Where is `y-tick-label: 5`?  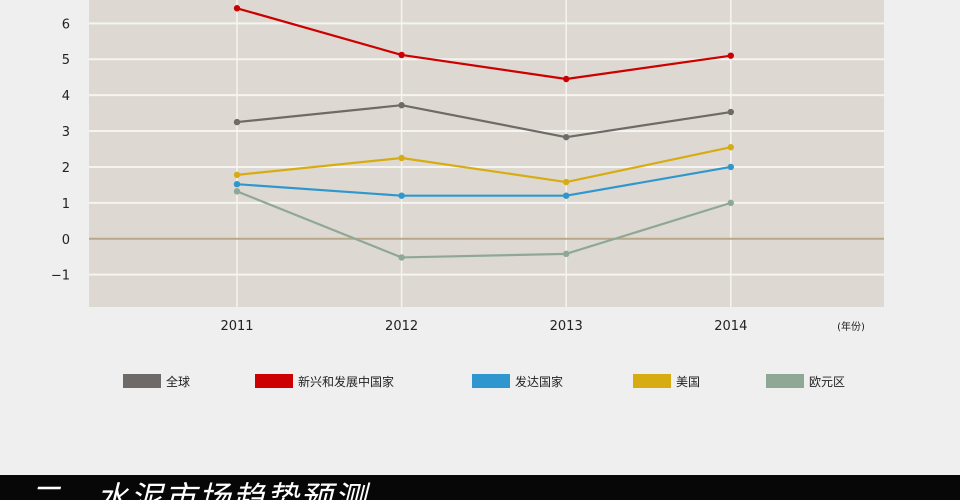
y-tick-label: 5 is located at coordinates (66, 60).